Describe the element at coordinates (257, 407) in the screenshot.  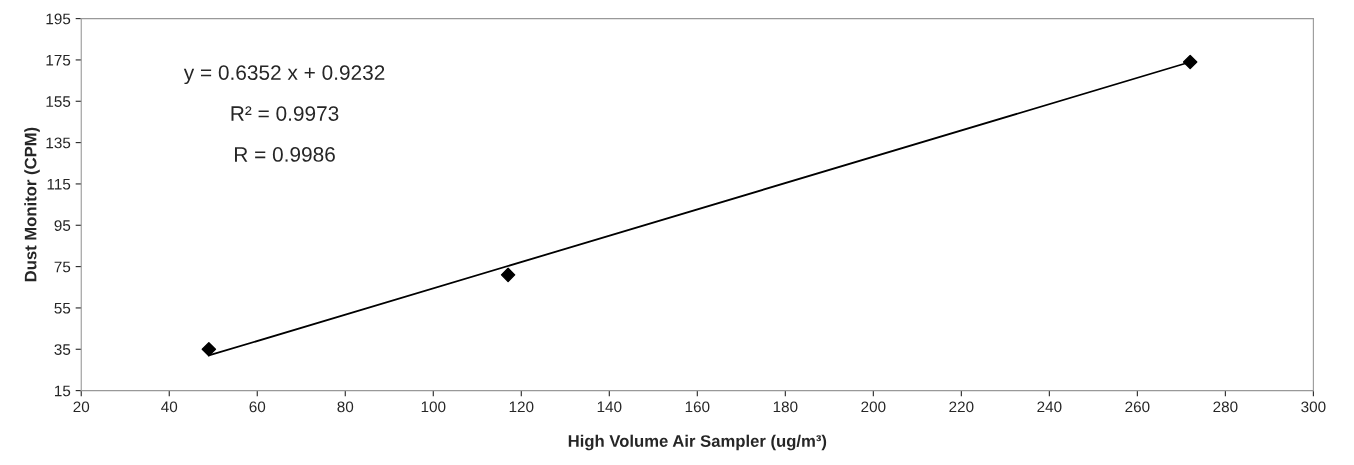
I see `x-tick-label: 60` at that location.